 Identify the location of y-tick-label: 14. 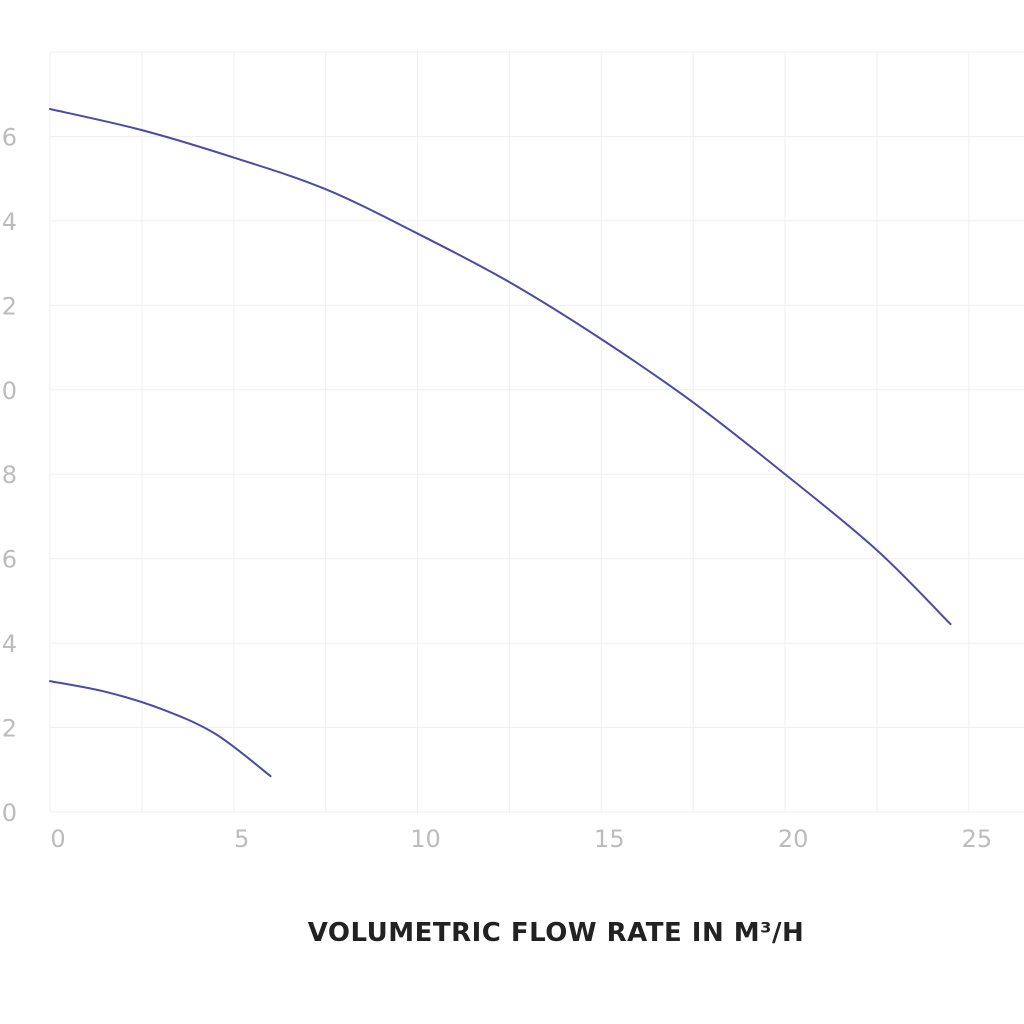
(8, 222).